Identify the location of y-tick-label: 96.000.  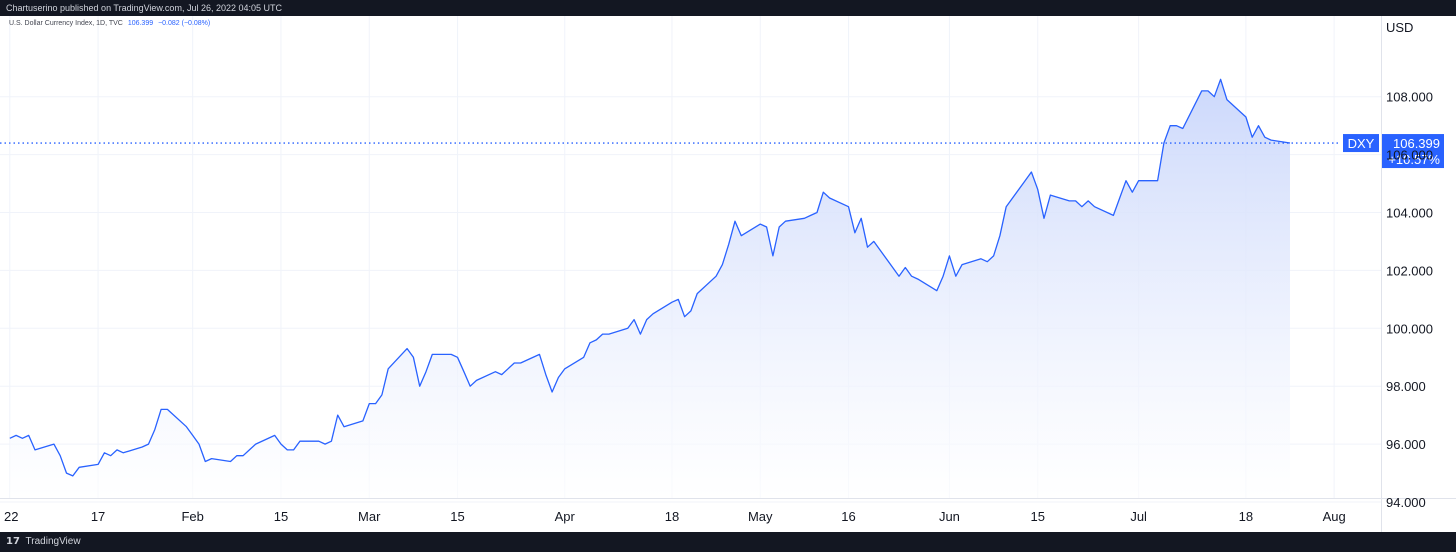
(1406, 444).